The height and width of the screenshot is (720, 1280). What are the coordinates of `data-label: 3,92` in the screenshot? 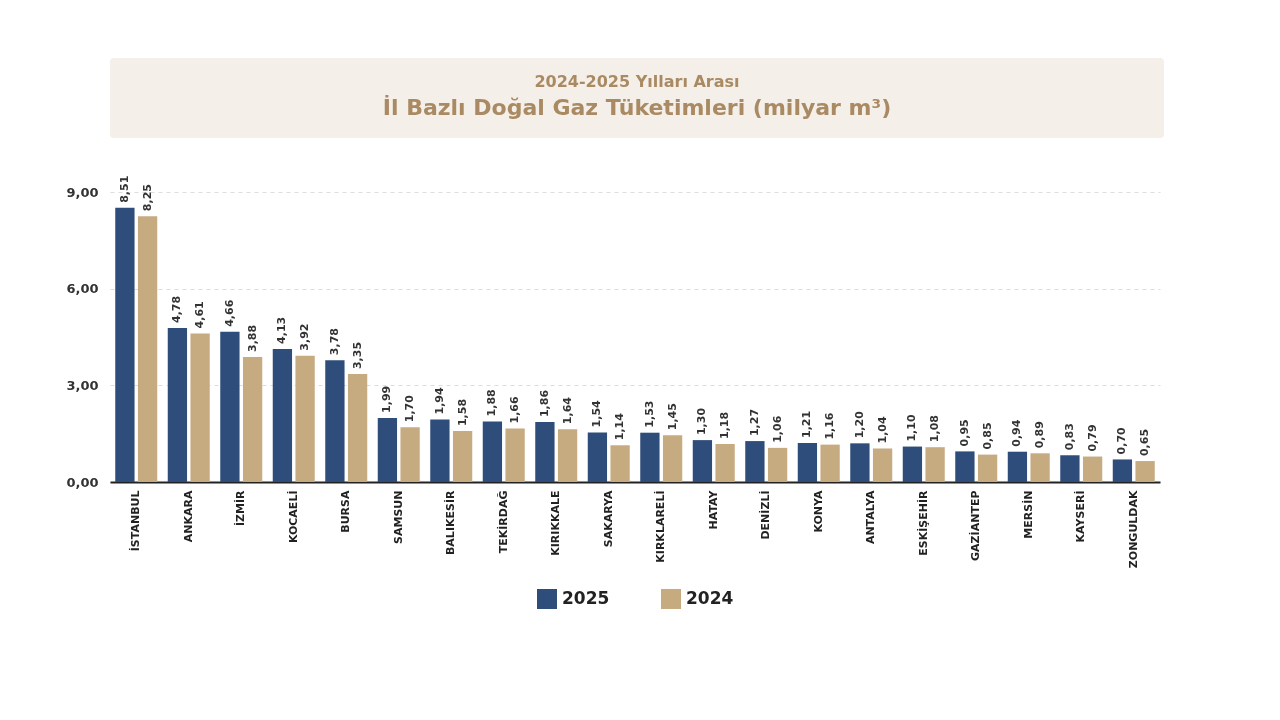 It's located at (305, 337).